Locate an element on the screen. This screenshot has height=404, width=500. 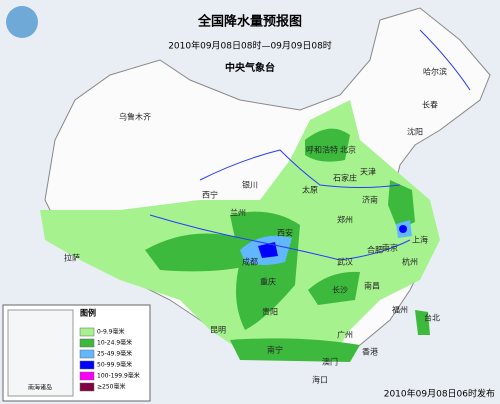
city-label: 南宁 is located at coordinates (275, 350).